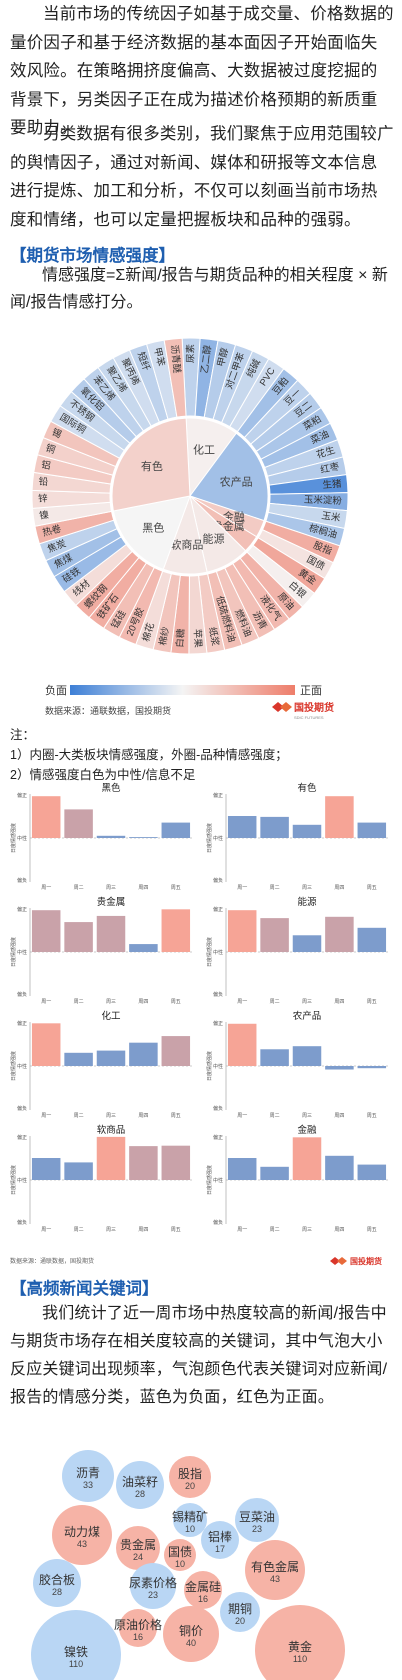  What do you see at coordinates (307, 1130) in the screenshot?
I see `bar-chart-title: 金融` at bounding box center [307, 1130].